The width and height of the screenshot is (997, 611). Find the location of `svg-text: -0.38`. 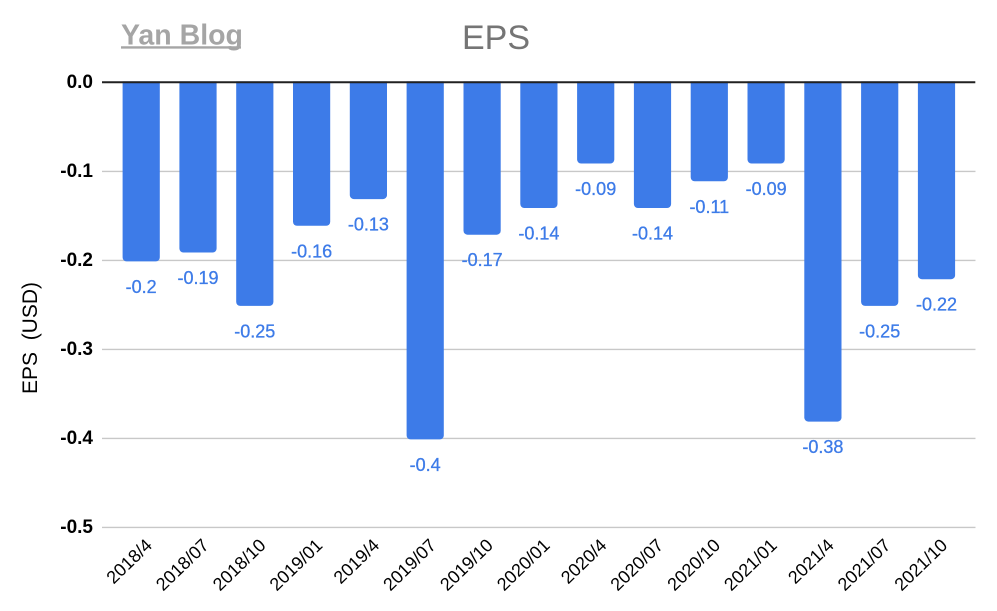

svg-text: -0.38 is located at coordinates (822, 447).